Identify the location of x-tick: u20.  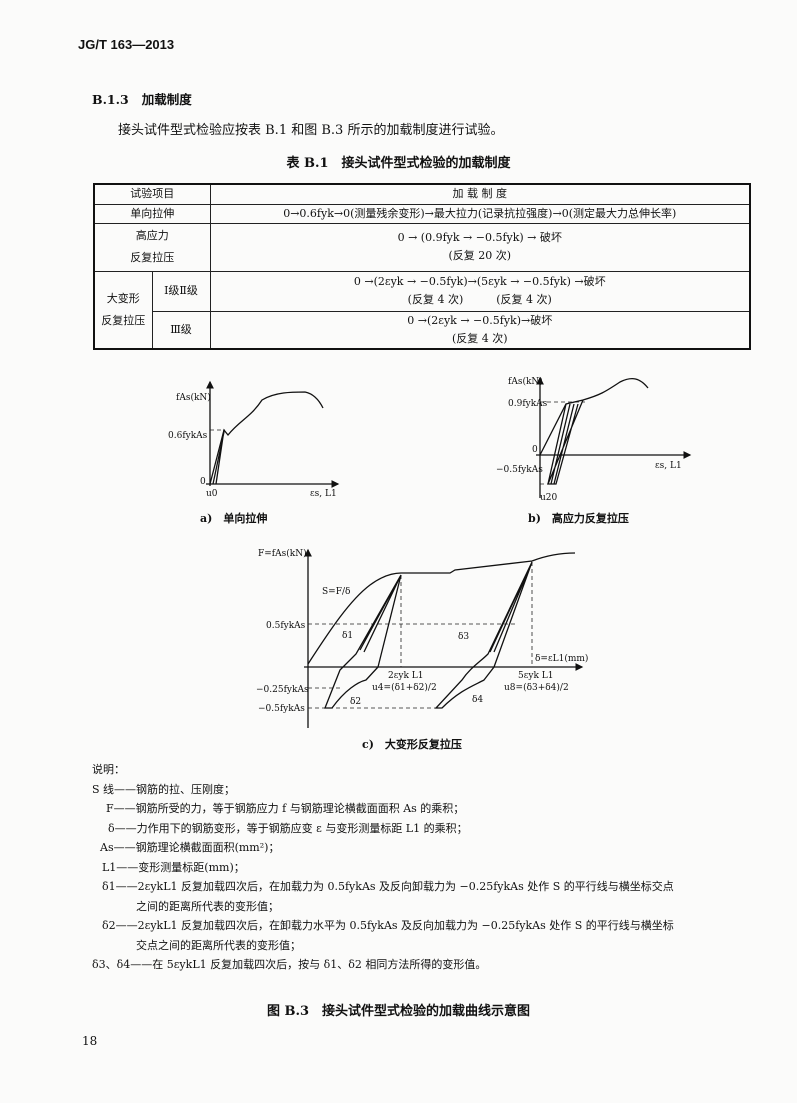
(549, 498).